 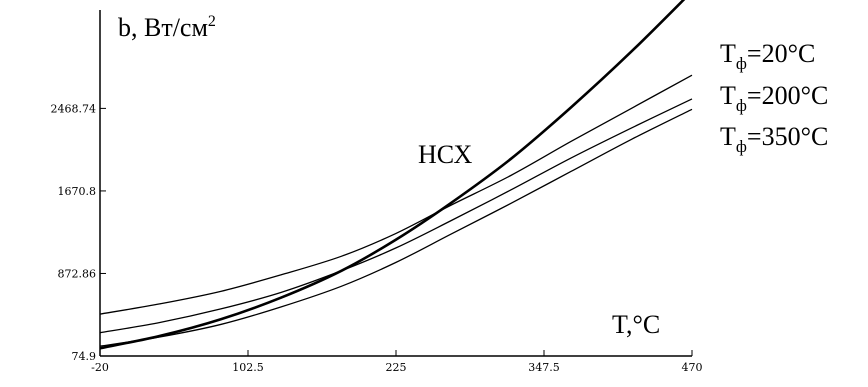 What do you see at coordinates (728, 53) in the screenshot?
I see `series-label-1-main: T` at bounding box center [728, 53].